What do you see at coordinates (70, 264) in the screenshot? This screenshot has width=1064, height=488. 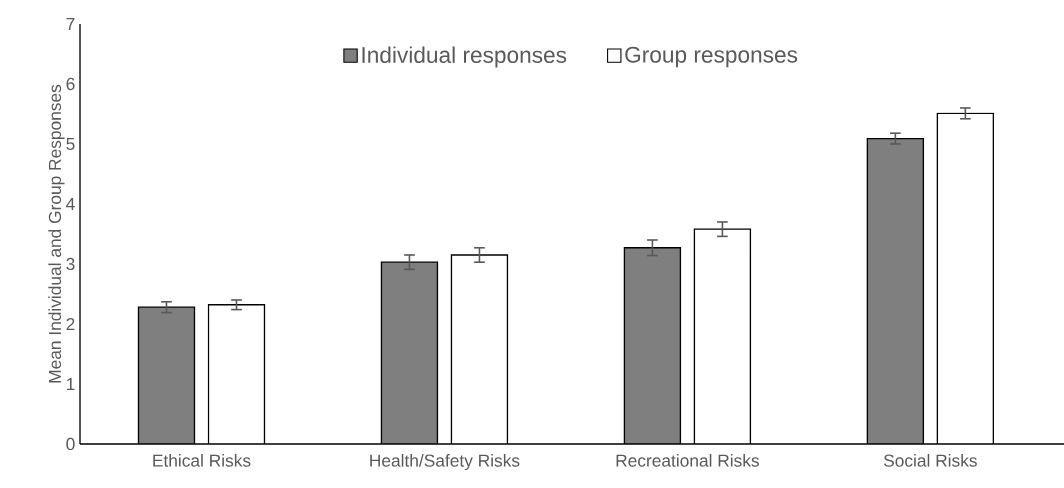 I see `y-tick-label: 3` at bounding box center [70, 264].